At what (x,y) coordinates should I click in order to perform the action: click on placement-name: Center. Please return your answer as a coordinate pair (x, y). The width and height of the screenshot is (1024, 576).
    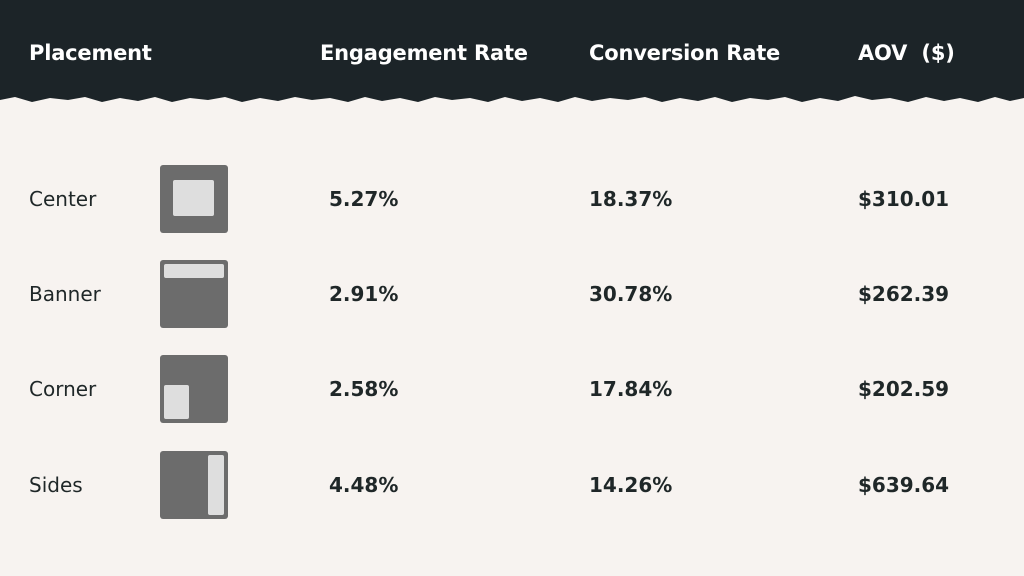
    Looking at the image, I should click on (63, 199).